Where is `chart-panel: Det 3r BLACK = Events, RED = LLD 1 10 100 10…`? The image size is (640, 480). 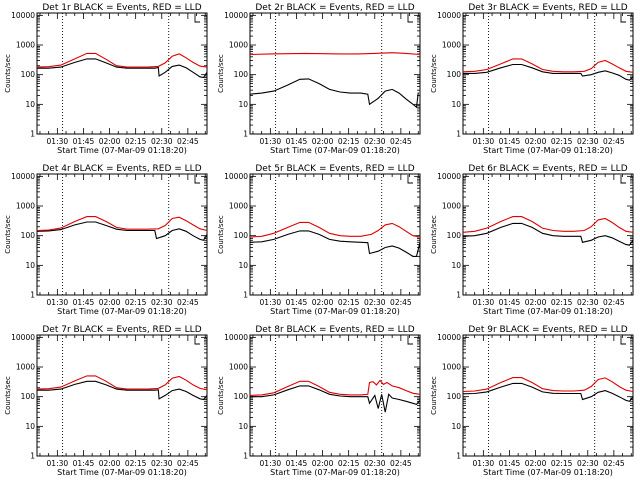 chart-panel: Det 3r BLACK = Events, RED = LLD 1 10 100 10… is located at coordinates (532, 79).